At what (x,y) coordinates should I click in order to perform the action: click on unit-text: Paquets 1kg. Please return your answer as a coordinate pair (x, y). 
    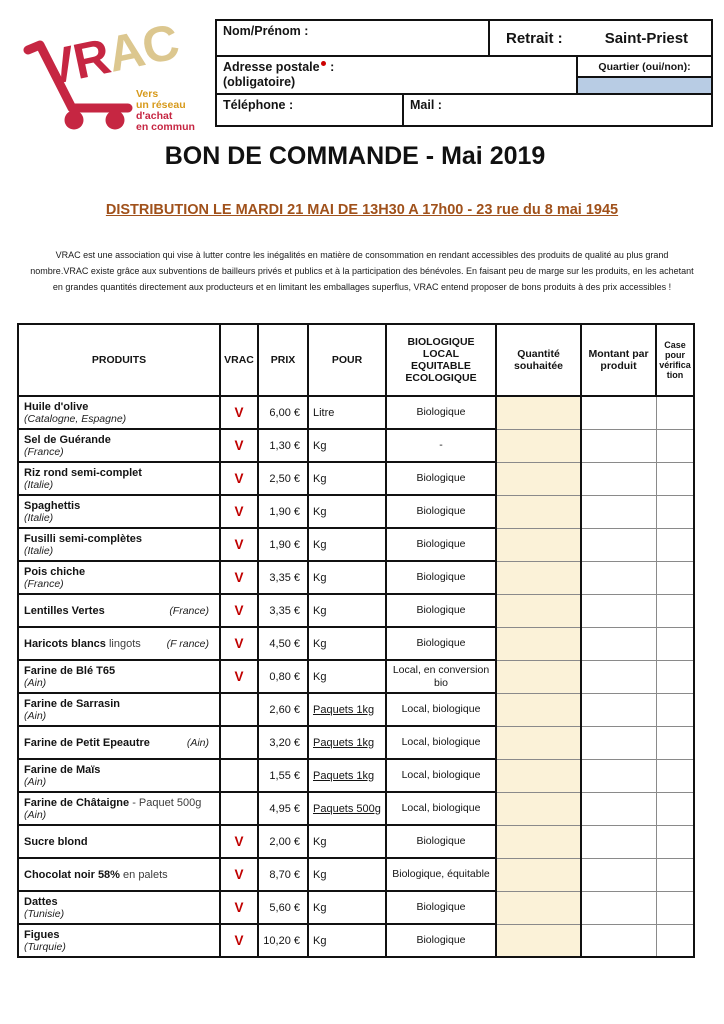
    Looking at the image, I should click on (344, 709).